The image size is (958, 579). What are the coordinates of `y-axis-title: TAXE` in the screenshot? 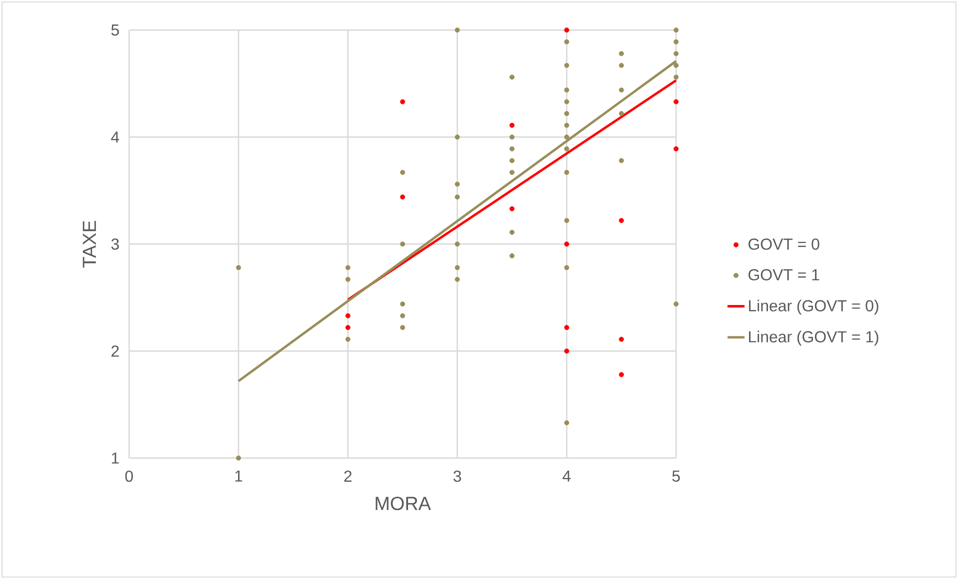 It's located at (89, 244).